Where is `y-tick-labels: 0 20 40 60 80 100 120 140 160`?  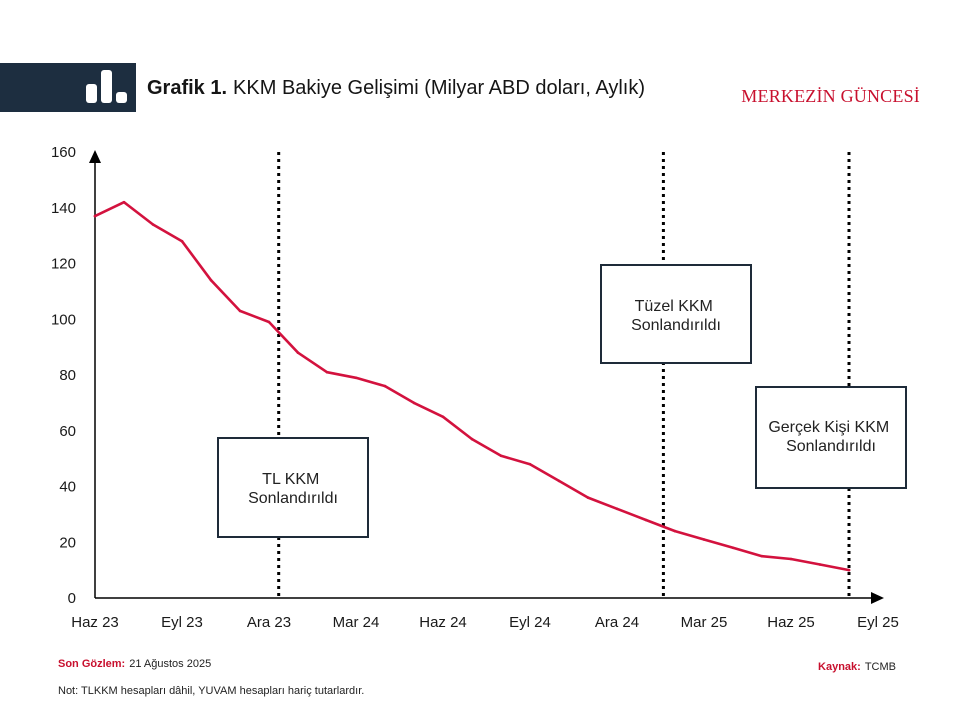
y-tick-labels: 0 20 40 60 80 100 120 140 160 is located at coordinates (63, 375).